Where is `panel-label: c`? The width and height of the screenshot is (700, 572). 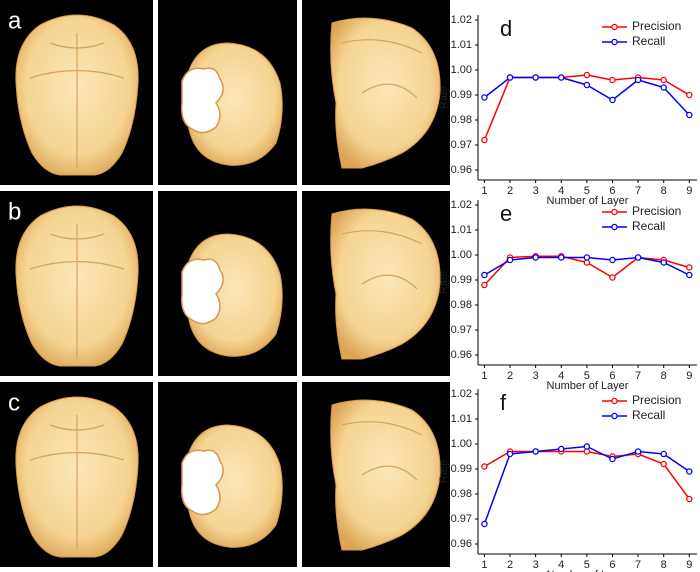
panel-label: c is located at coordinates (14, 402).